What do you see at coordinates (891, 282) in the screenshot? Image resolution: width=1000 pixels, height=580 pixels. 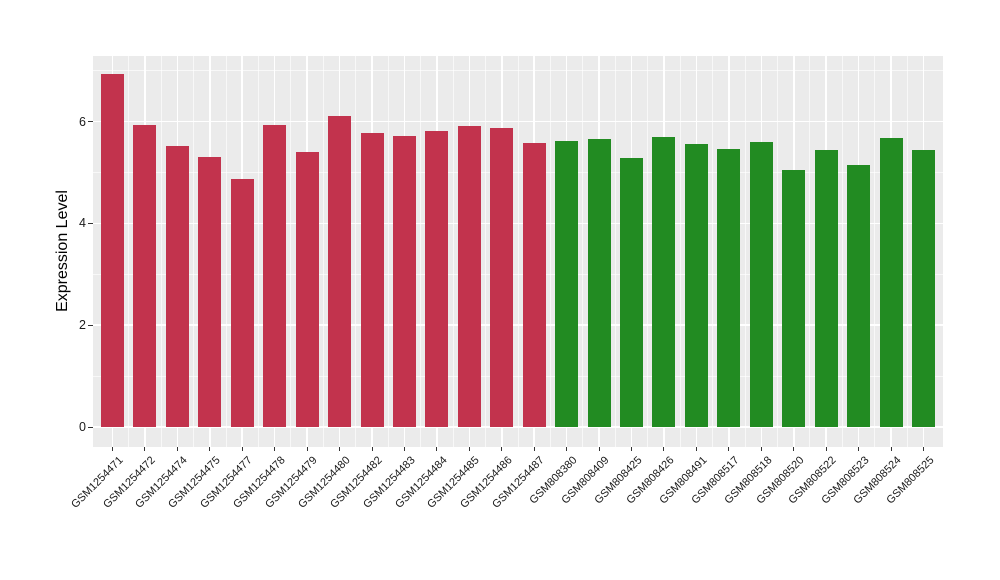 I see `bar-GSM808524` at bounding box center [891, 282].